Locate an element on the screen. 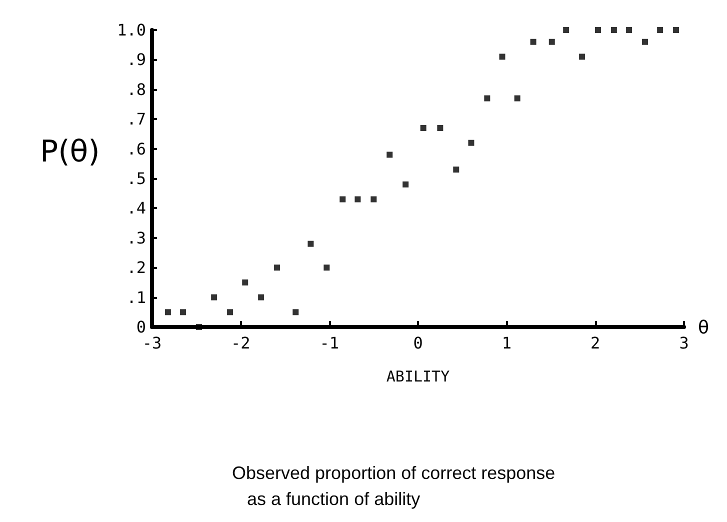 The height and width of the screenshot is (522, 727). text: Observed proportion of correct response as a function of ability is located at coordinates (394, 486).